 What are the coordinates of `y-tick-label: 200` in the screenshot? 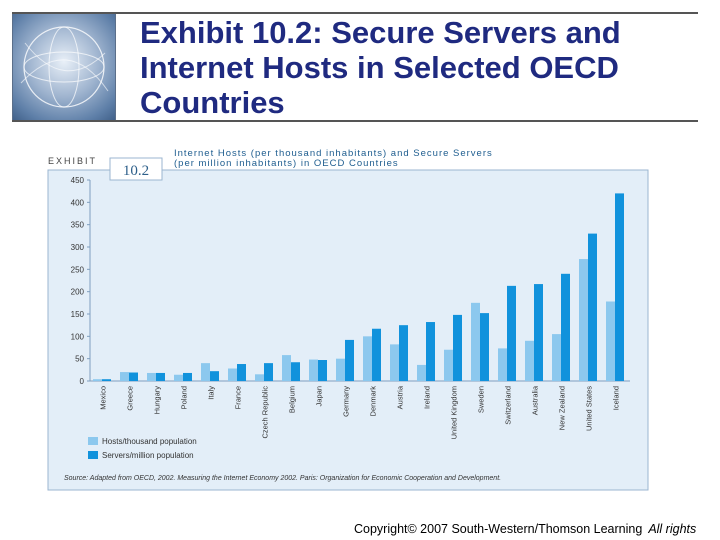 It's located at (78, 292).